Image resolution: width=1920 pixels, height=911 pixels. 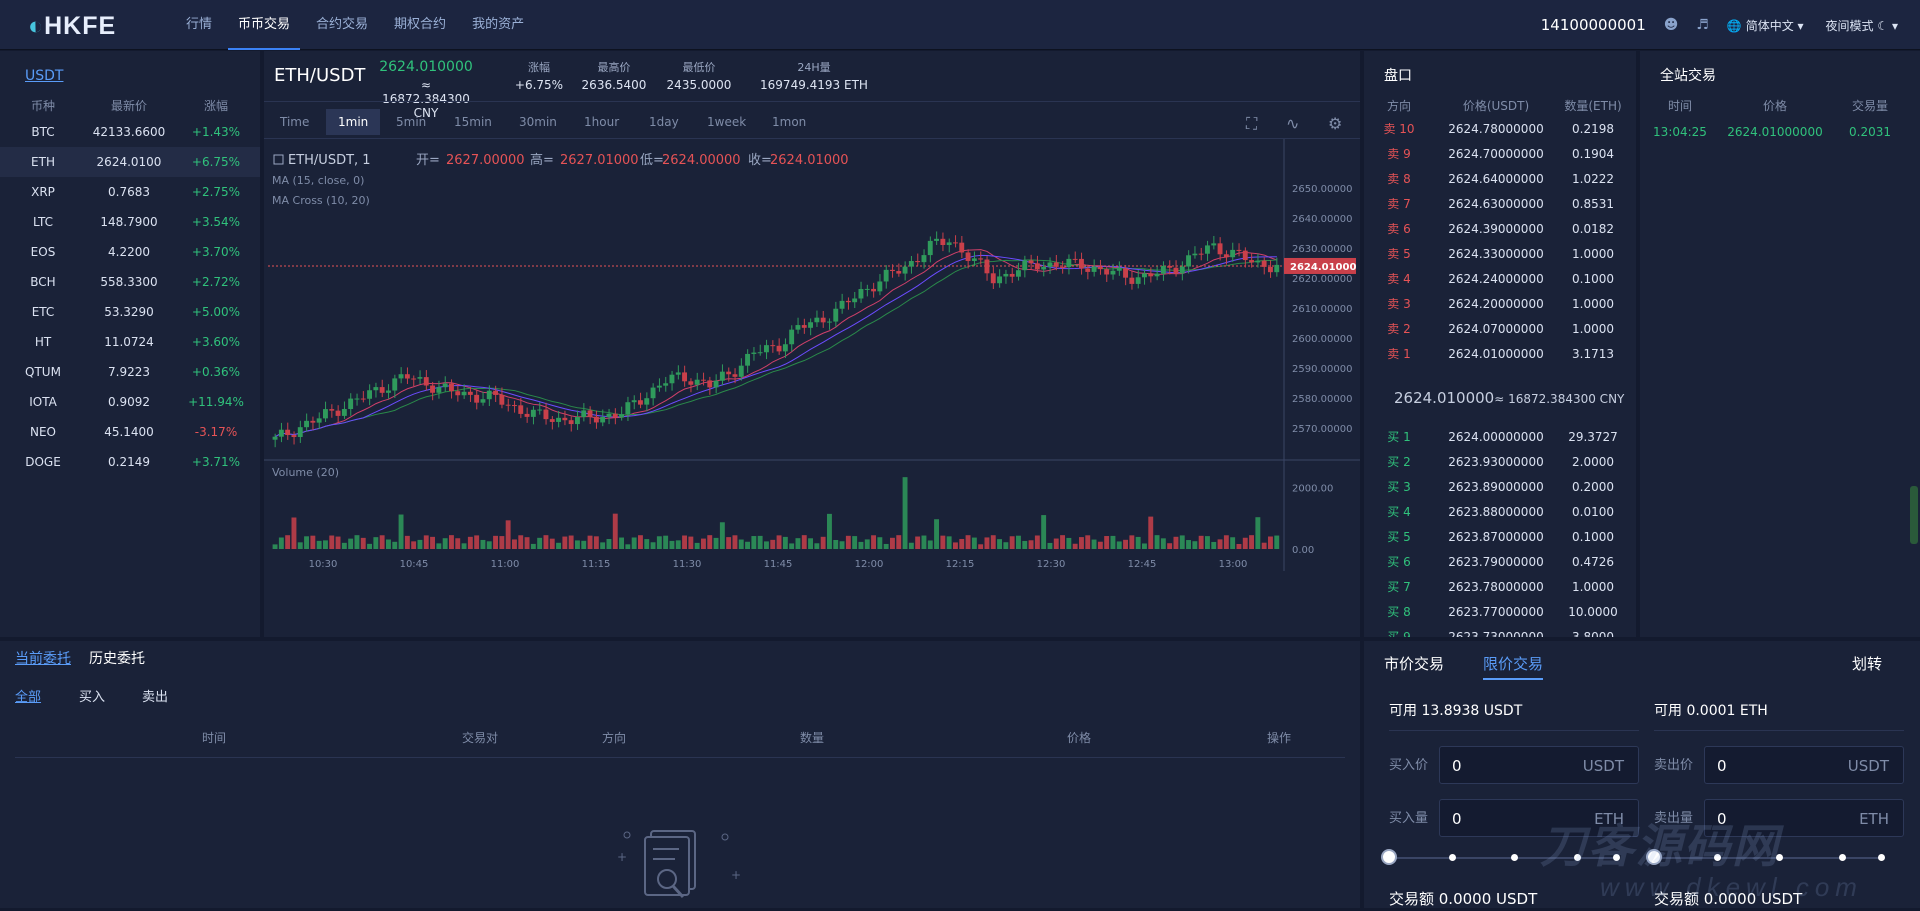 I want to click on timeframe-1week: 1week, so click(x=727, y=122).